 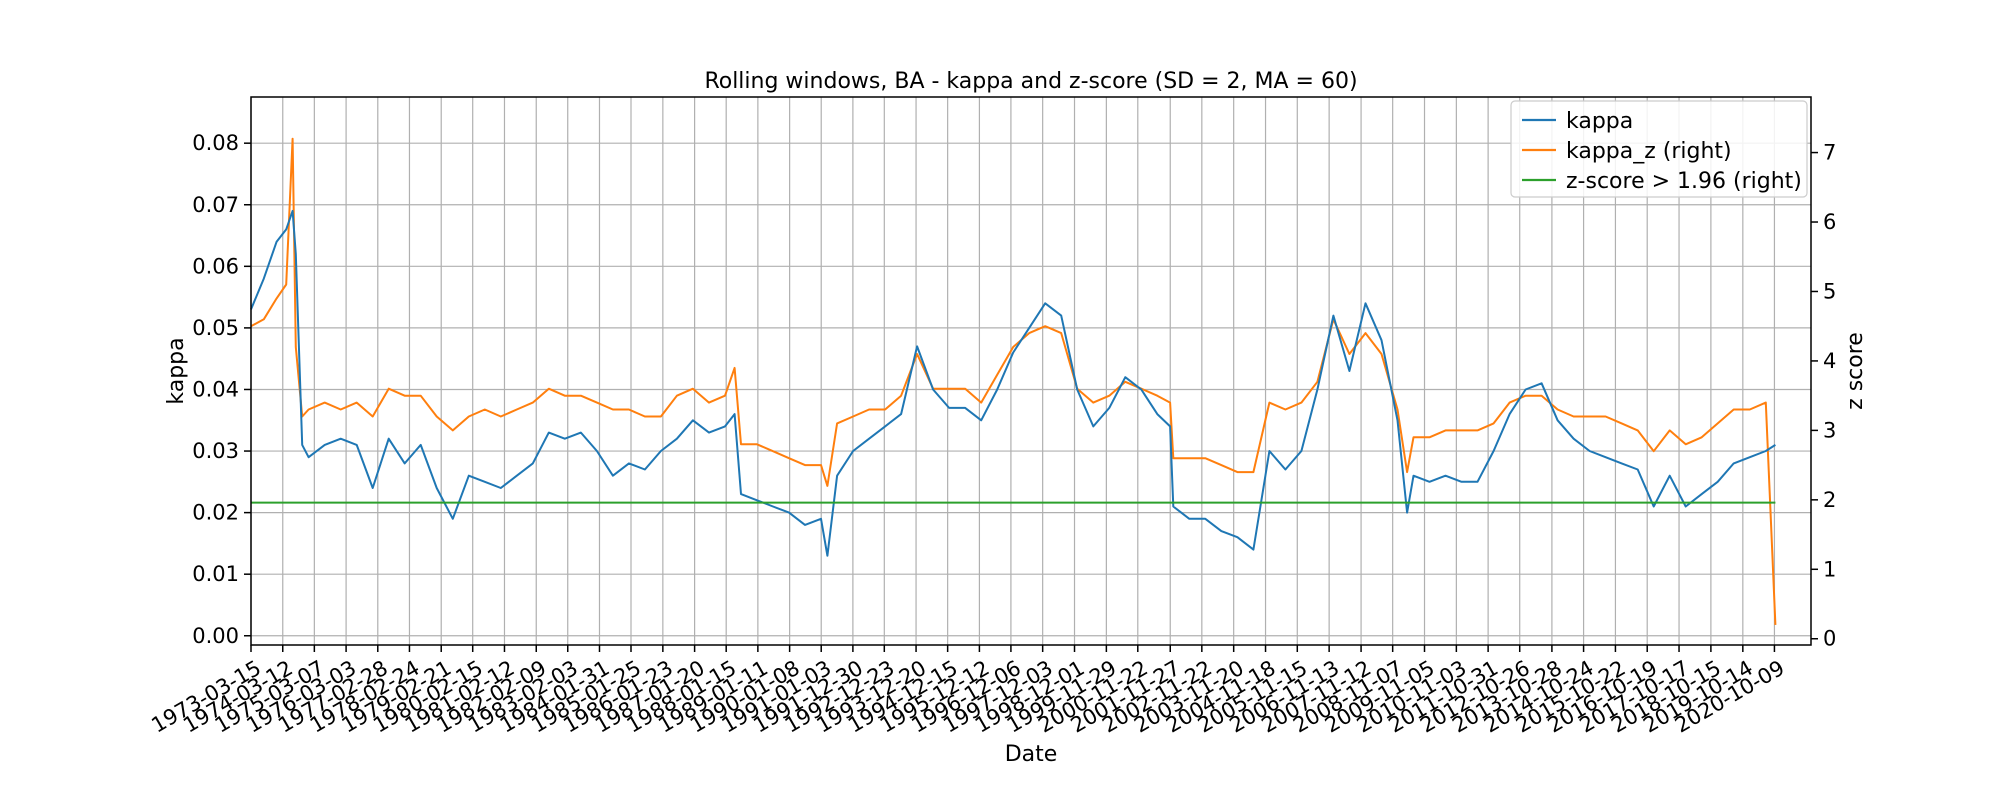 What do you see at coordinates (176, 370) in the screenshot?
I see `y-axis-label: kappa` at bounding box center [176, 370].